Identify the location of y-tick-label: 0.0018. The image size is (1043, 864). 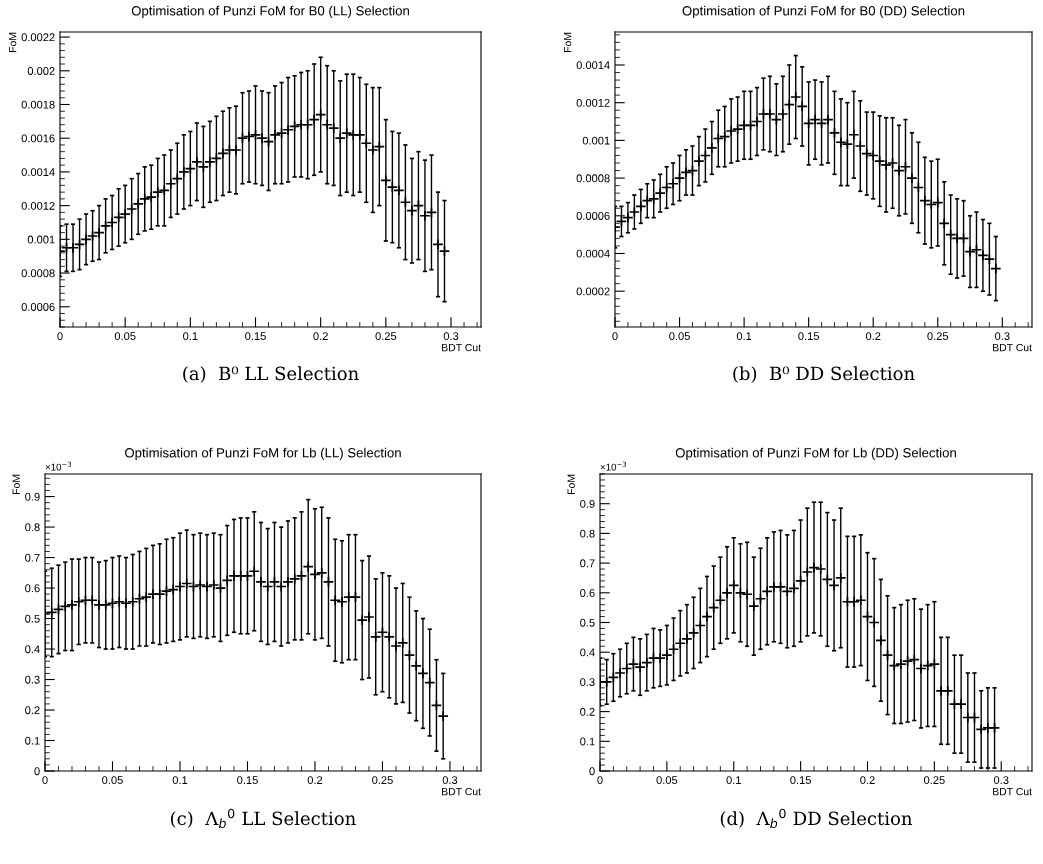
(38, 104).